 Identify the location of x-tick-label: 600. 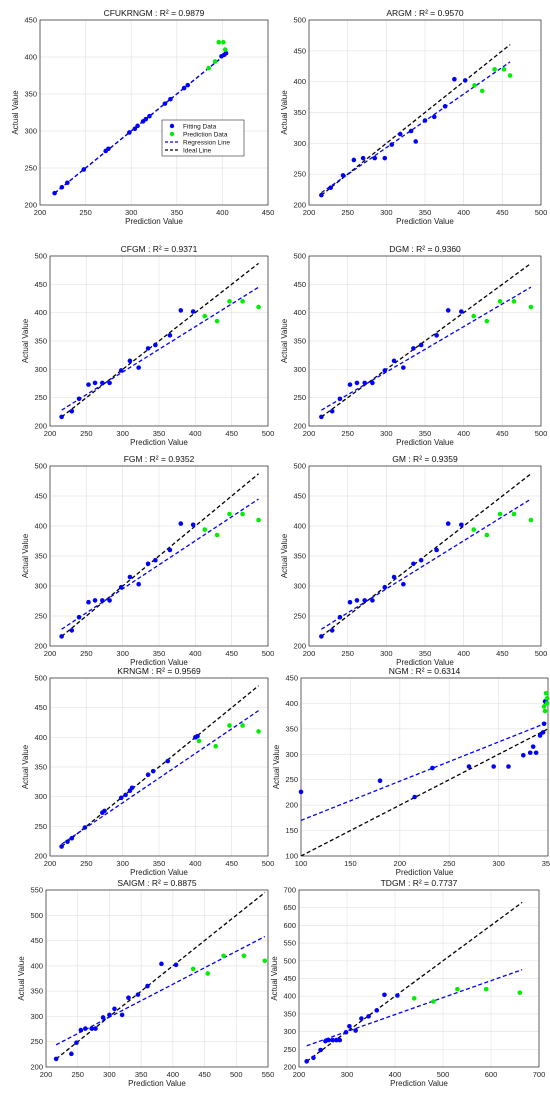
(491, 1074).